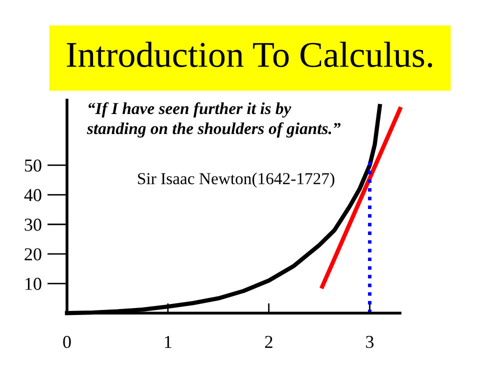 The height and width of the screenshot is (375, 500). Describe the element at coordinates (34, 284) in the screenshot. I see `y-tick-label: 10` at that location.